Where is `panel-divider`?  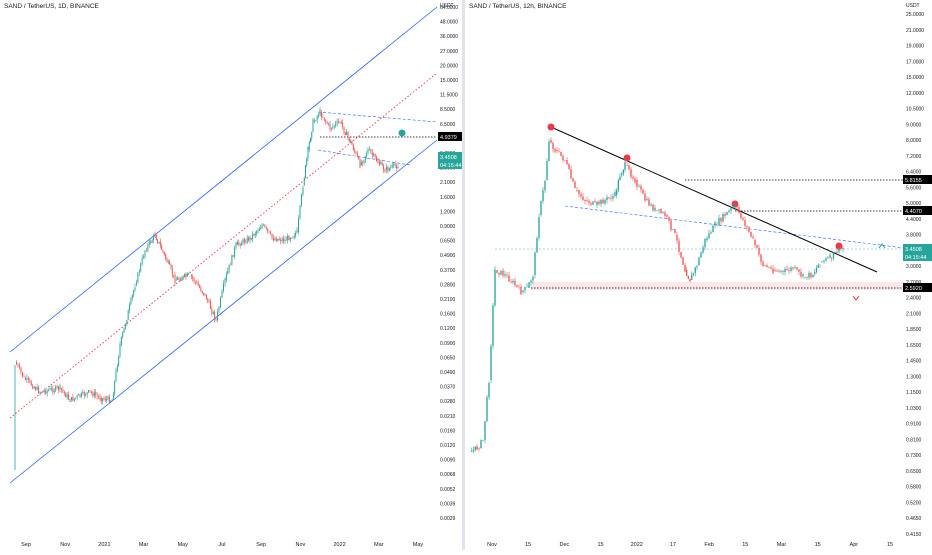
panel-divider is located at coordinates (463, 275).